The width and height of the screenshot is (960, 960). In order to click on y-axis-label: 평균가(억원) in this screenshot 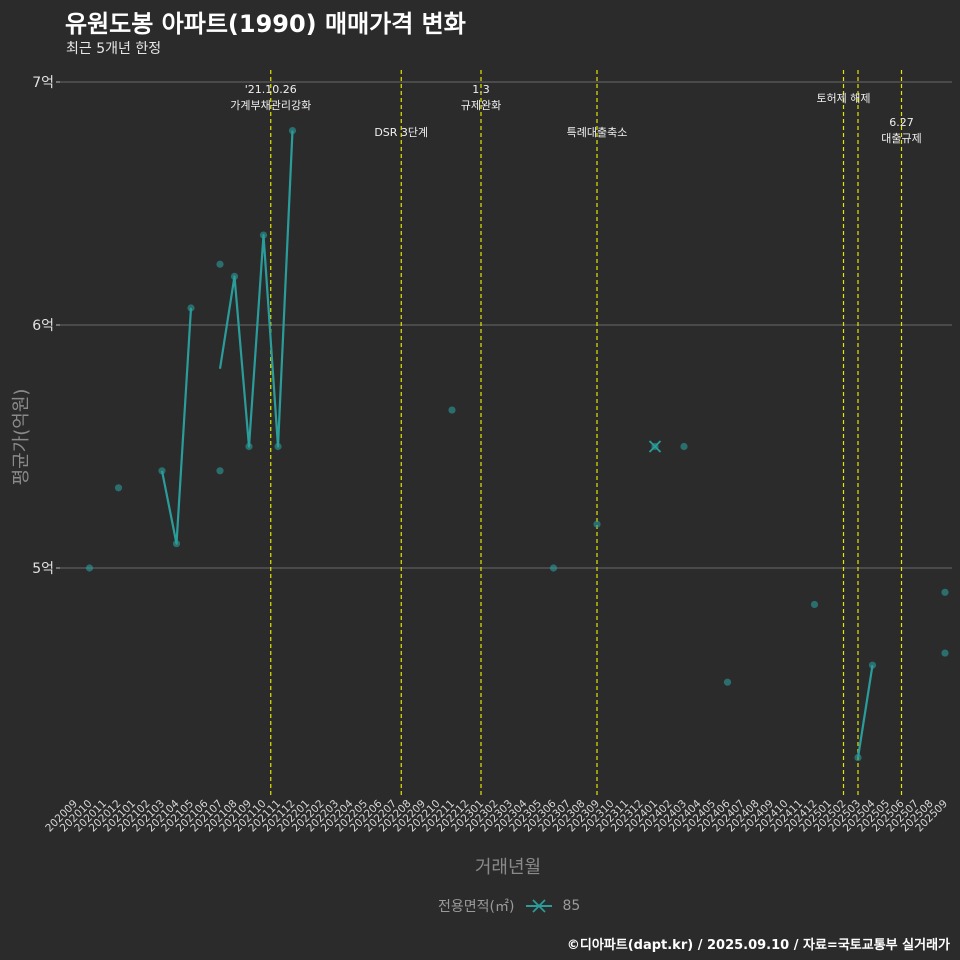, I will do `click(21, 437)`.